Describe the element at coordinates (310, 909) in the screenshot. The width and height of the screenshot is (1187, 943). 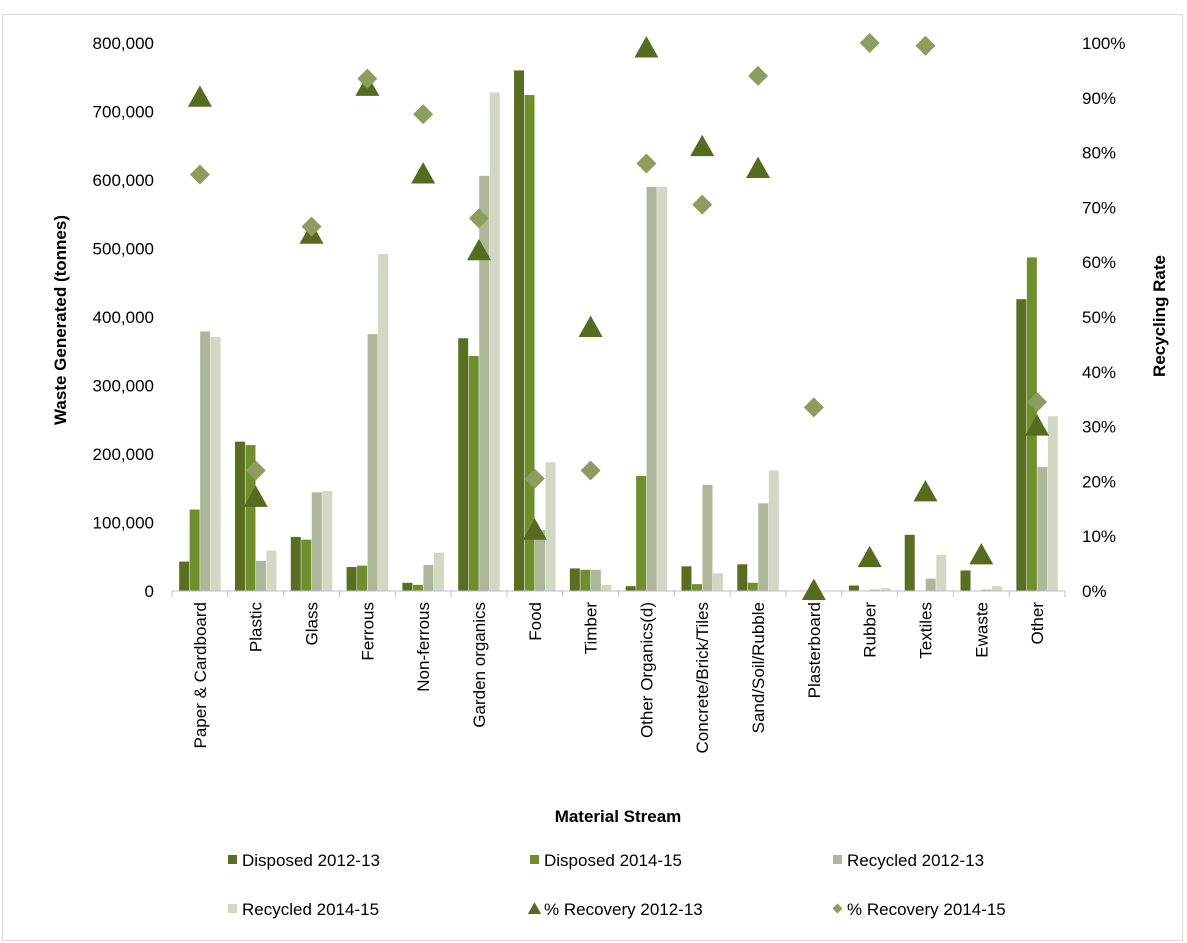
I see `legend-label: Recycled 2014-15` at that location.